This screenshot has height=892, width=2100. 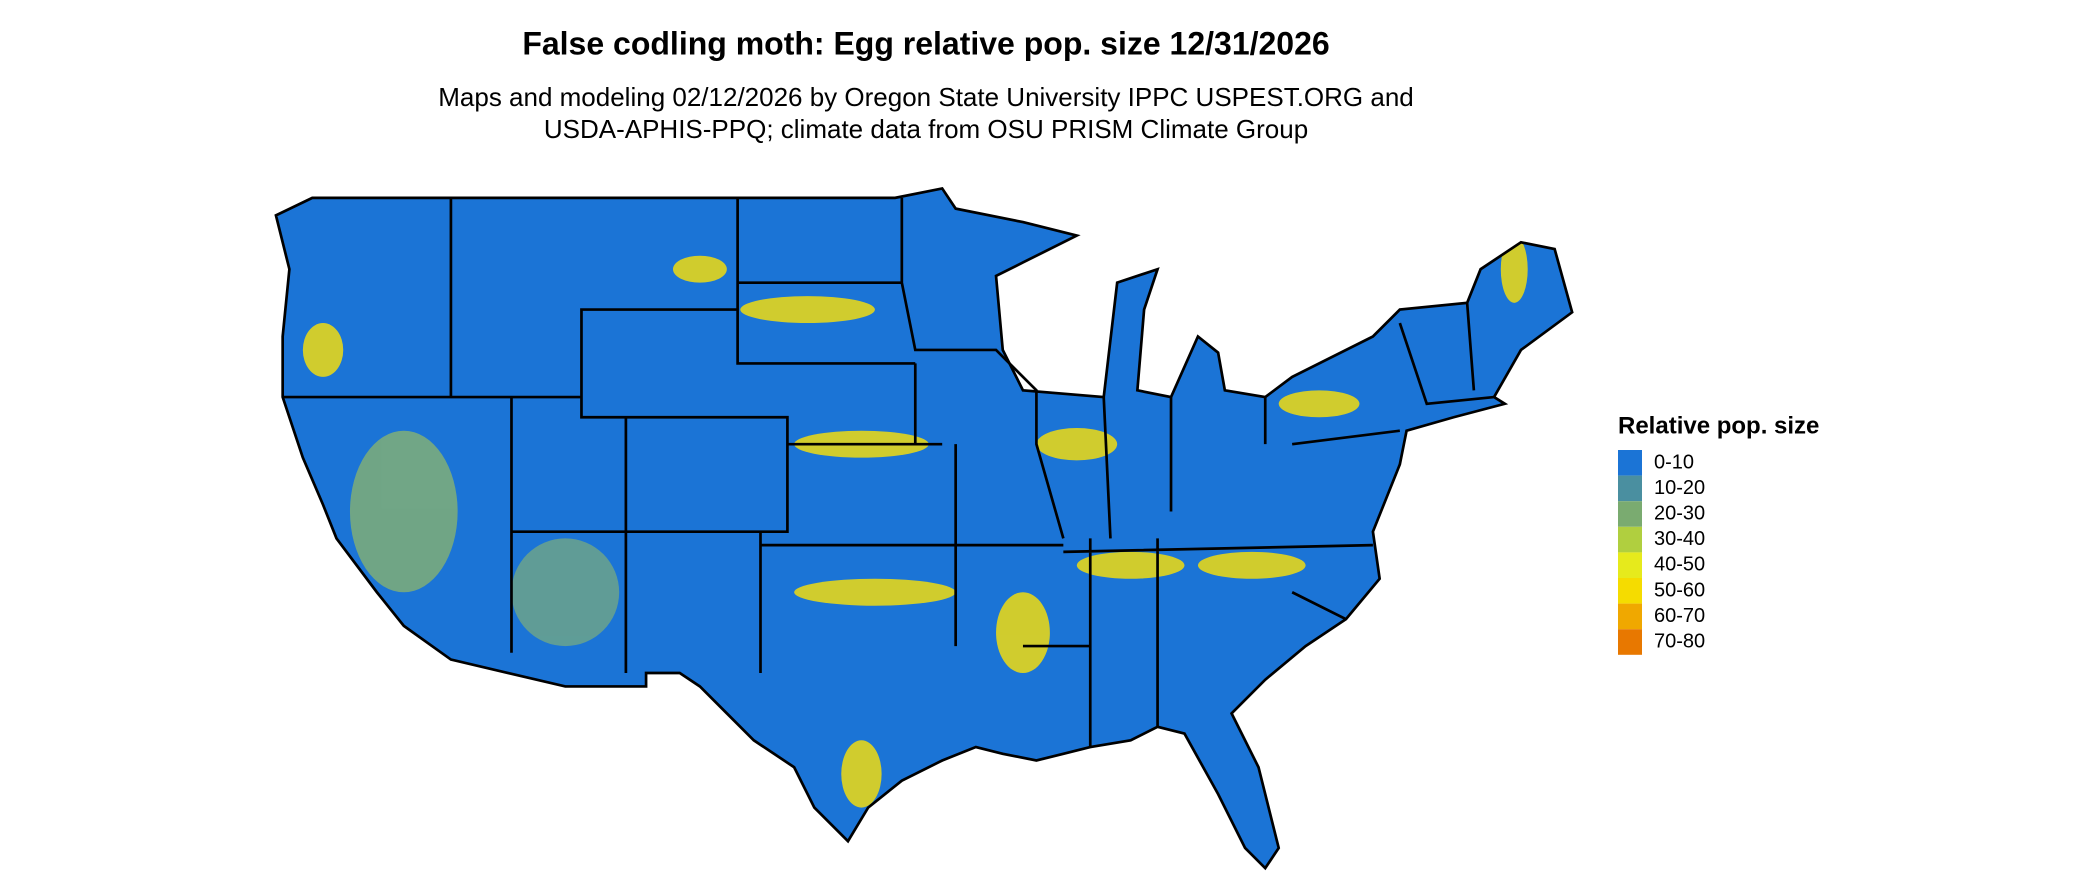 I want to click on legend-label: 10-20, so click(x=1679, y=488).